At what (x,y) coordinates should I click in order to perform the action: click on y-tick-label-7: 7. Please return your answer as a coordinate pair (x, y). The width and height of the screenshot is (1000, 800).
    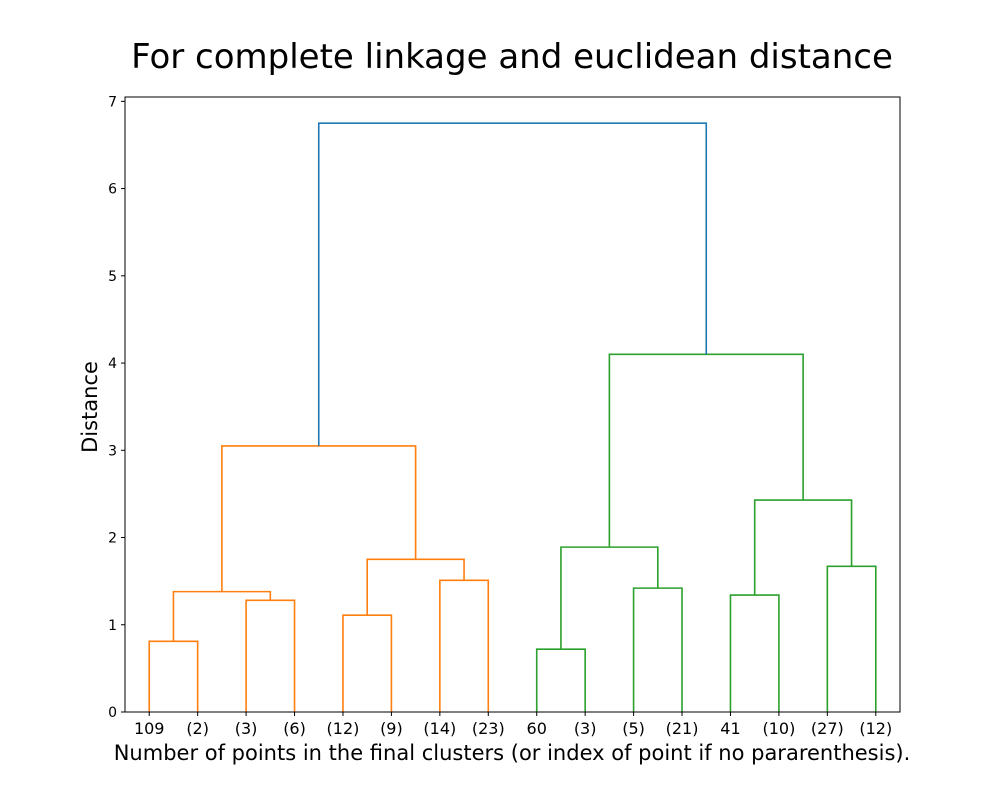
    Looking at the image, I should click on (112, 102).